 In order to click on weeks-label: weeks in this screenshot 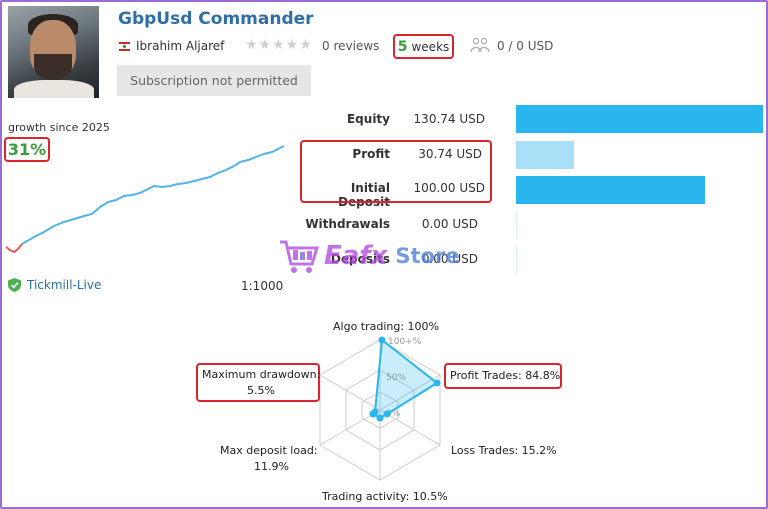, I will do `click(430, 46)`.